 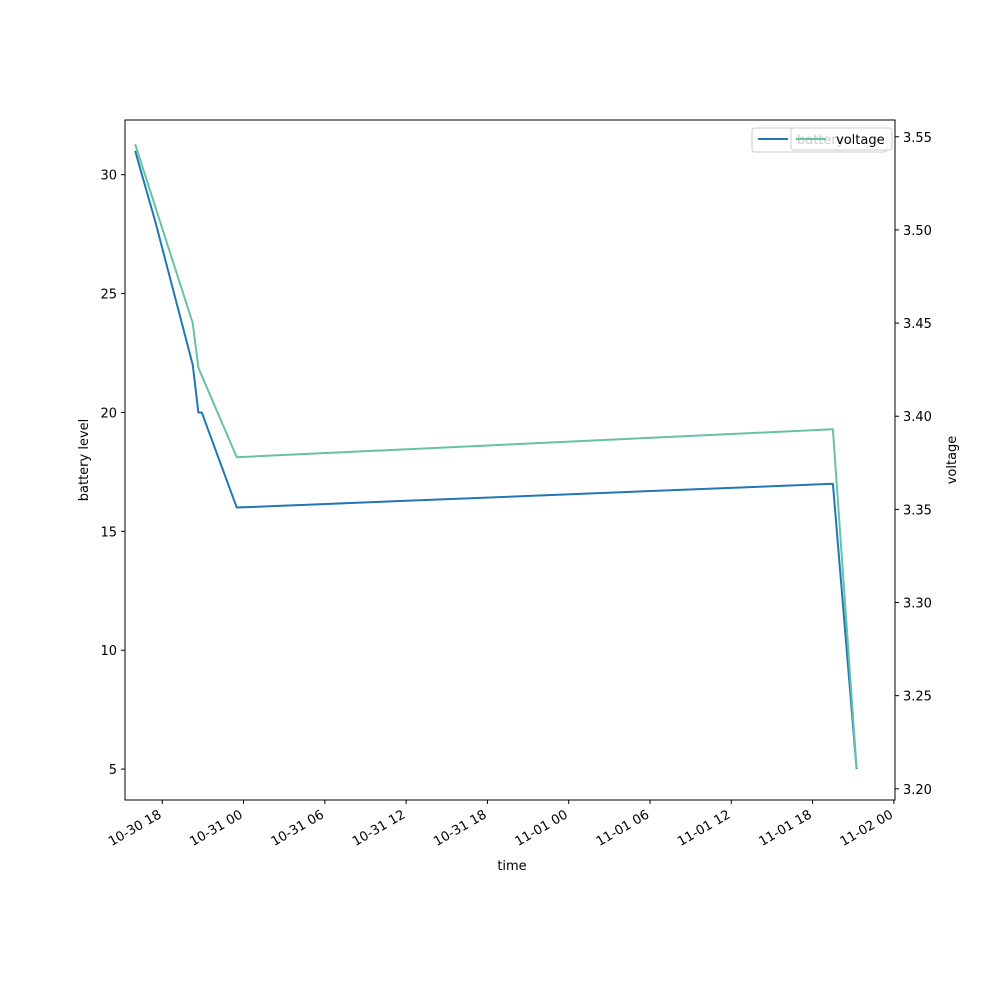 I want to click on y2-tick-label: 3.20, so click(x=917, y=790).